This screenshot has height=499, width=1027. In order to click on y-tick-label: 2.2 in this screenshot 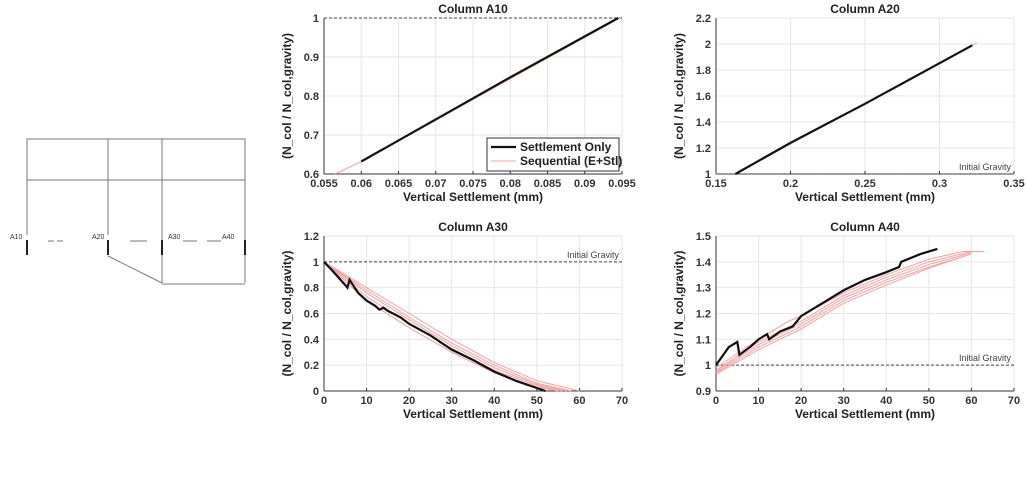, I will do `click(703, 19)`.